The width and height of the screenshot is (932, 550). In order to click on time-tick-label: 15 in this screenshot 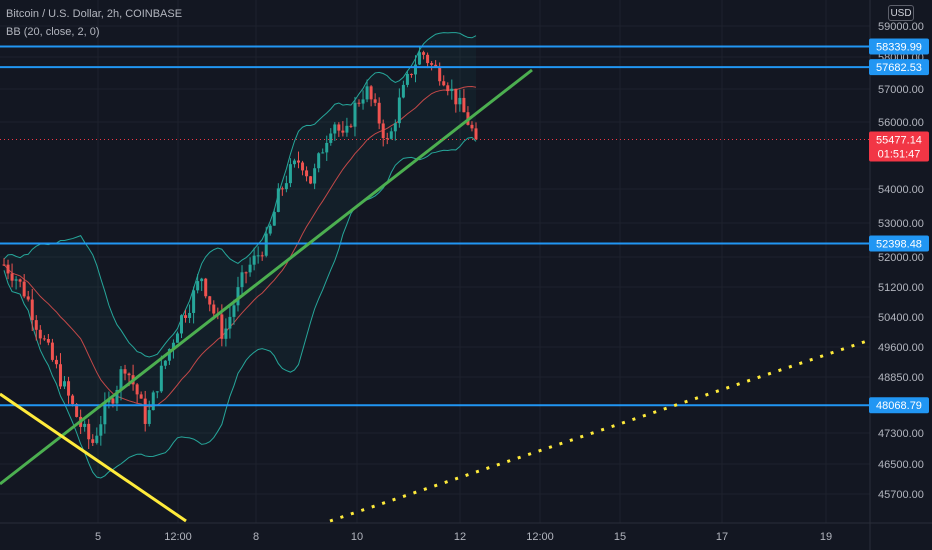, I will do `click(620, 537)`.